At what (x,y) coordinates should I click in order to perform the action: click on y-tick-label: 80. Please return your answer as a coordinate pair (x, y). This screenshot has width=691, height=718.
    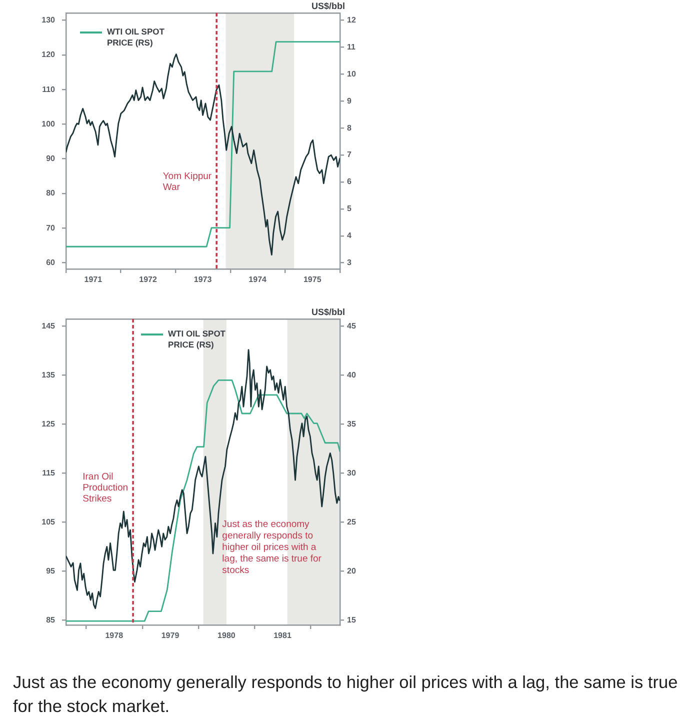
    Looking at the image, I should click on (51, 193).